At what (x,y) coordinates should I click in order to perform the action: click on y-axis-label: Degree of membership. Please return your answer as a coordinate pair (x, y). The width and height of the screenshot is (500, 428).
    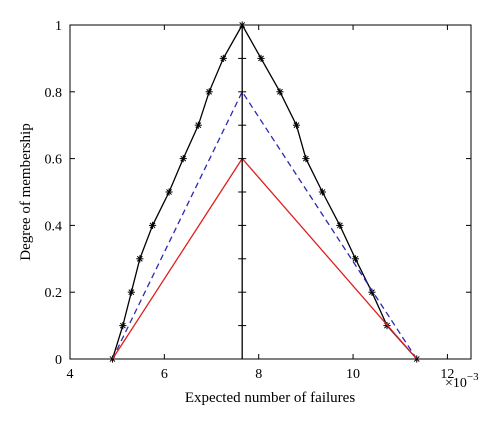
    Looking at the image, I should click on (26, 191).